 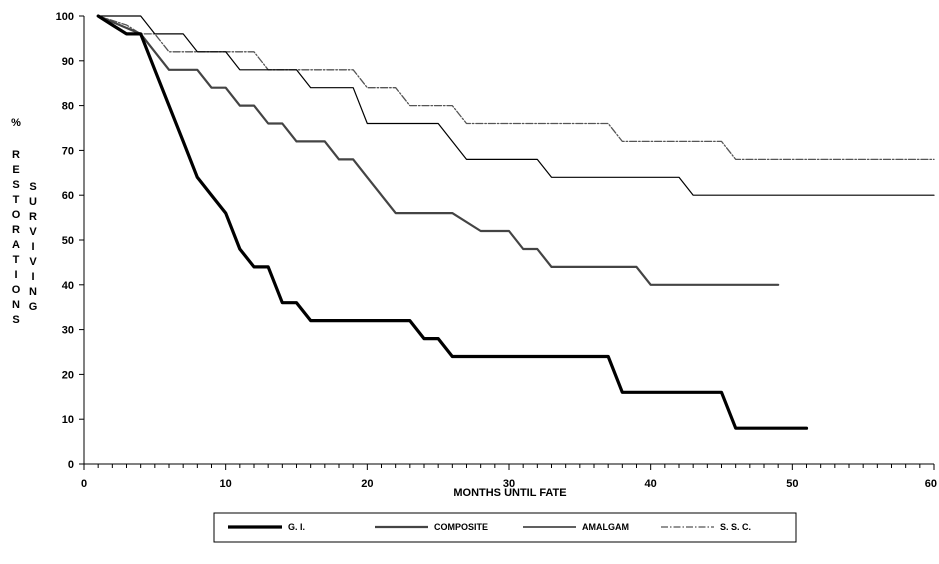 What do you see at coordinates (68, 107) in the screenshot?
I see `y-tick-label: 80` at bounding box center [68, 107].